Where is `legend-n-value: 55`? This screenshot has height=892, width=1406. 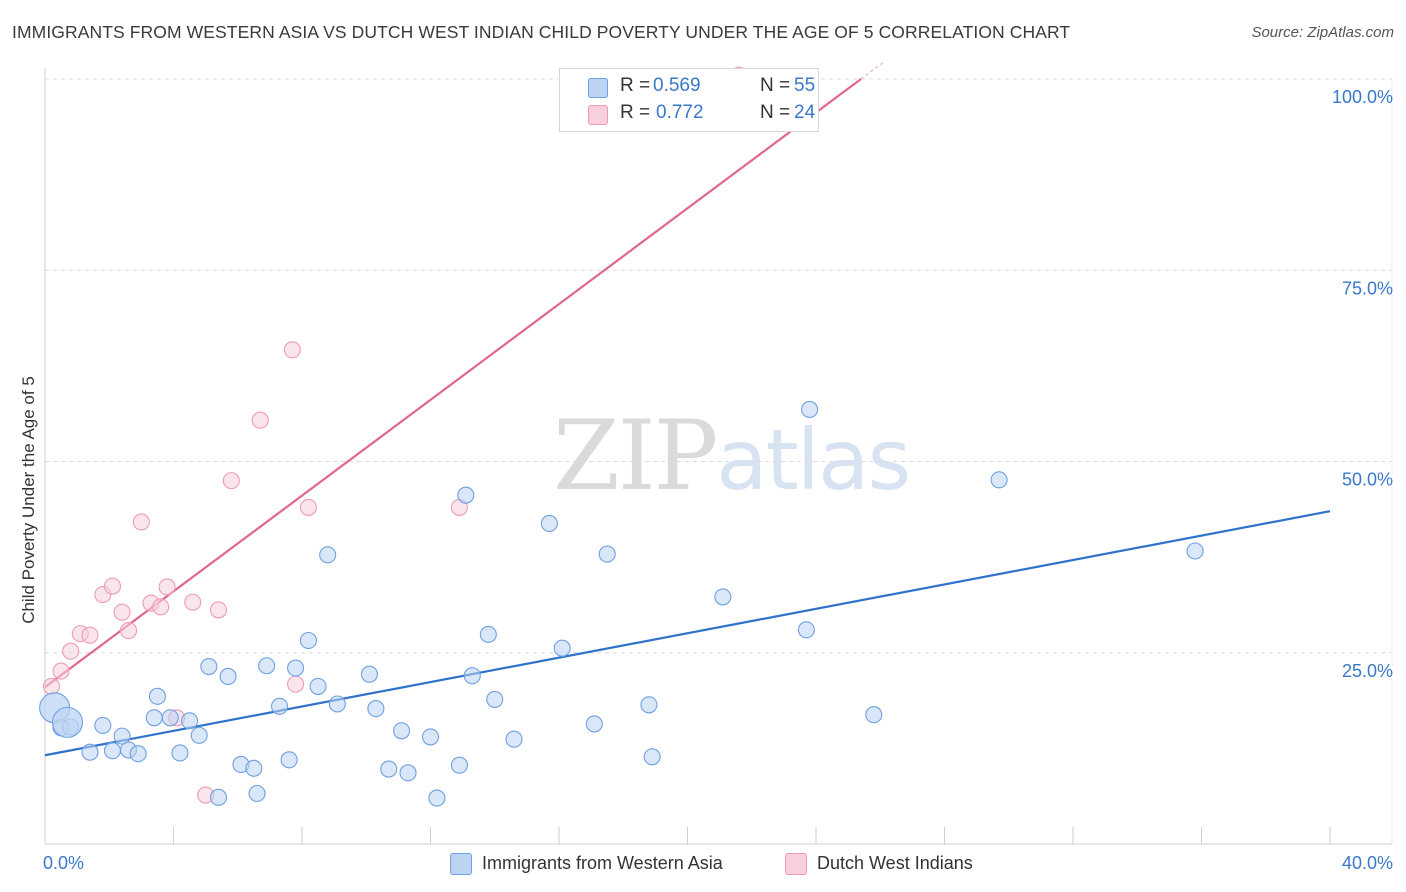
legend-n-value: 55 is located at coordinates (805, 85).